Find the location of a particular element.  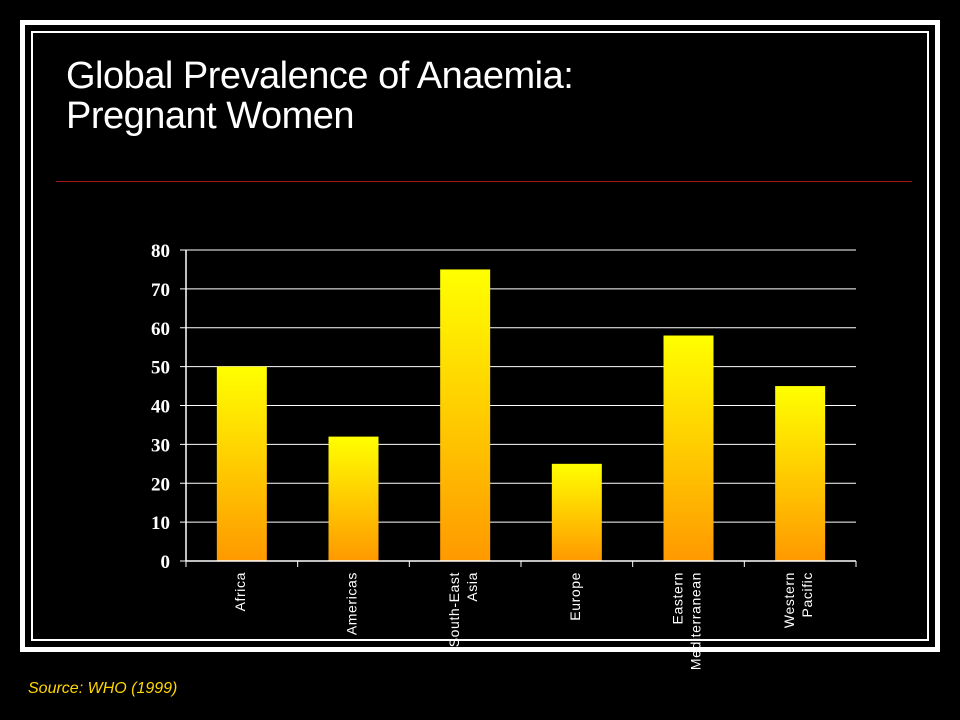

x-tick-label-line: Pacific is located at coordinates (807, 594).